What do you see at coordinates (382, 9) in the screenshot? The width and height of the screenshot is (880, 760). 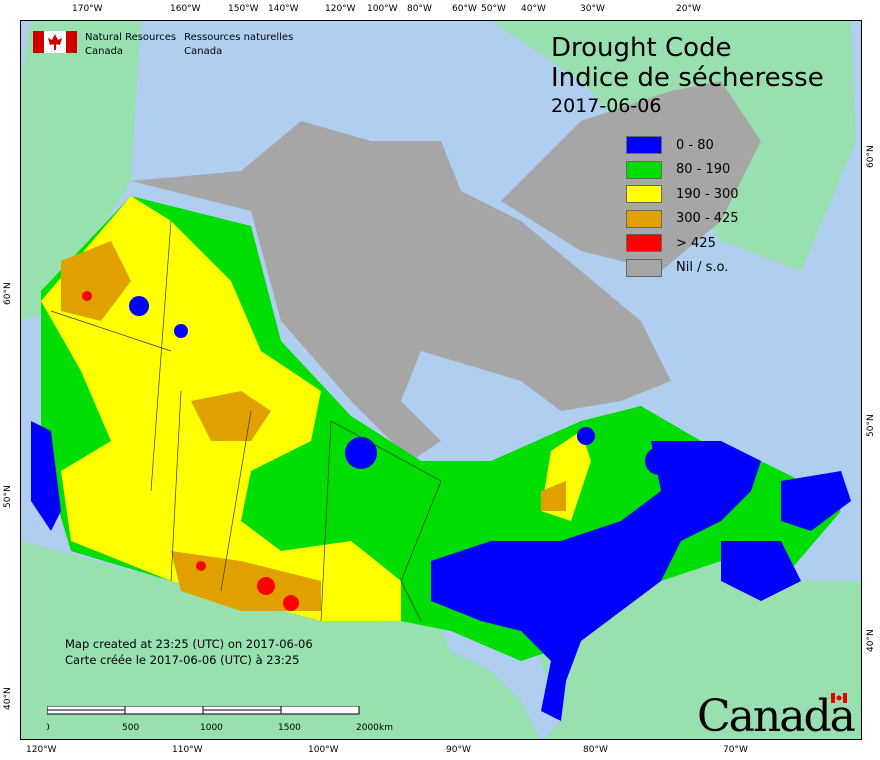 I see `top-axis-label: 100°W` at bounding box center [382, 9].